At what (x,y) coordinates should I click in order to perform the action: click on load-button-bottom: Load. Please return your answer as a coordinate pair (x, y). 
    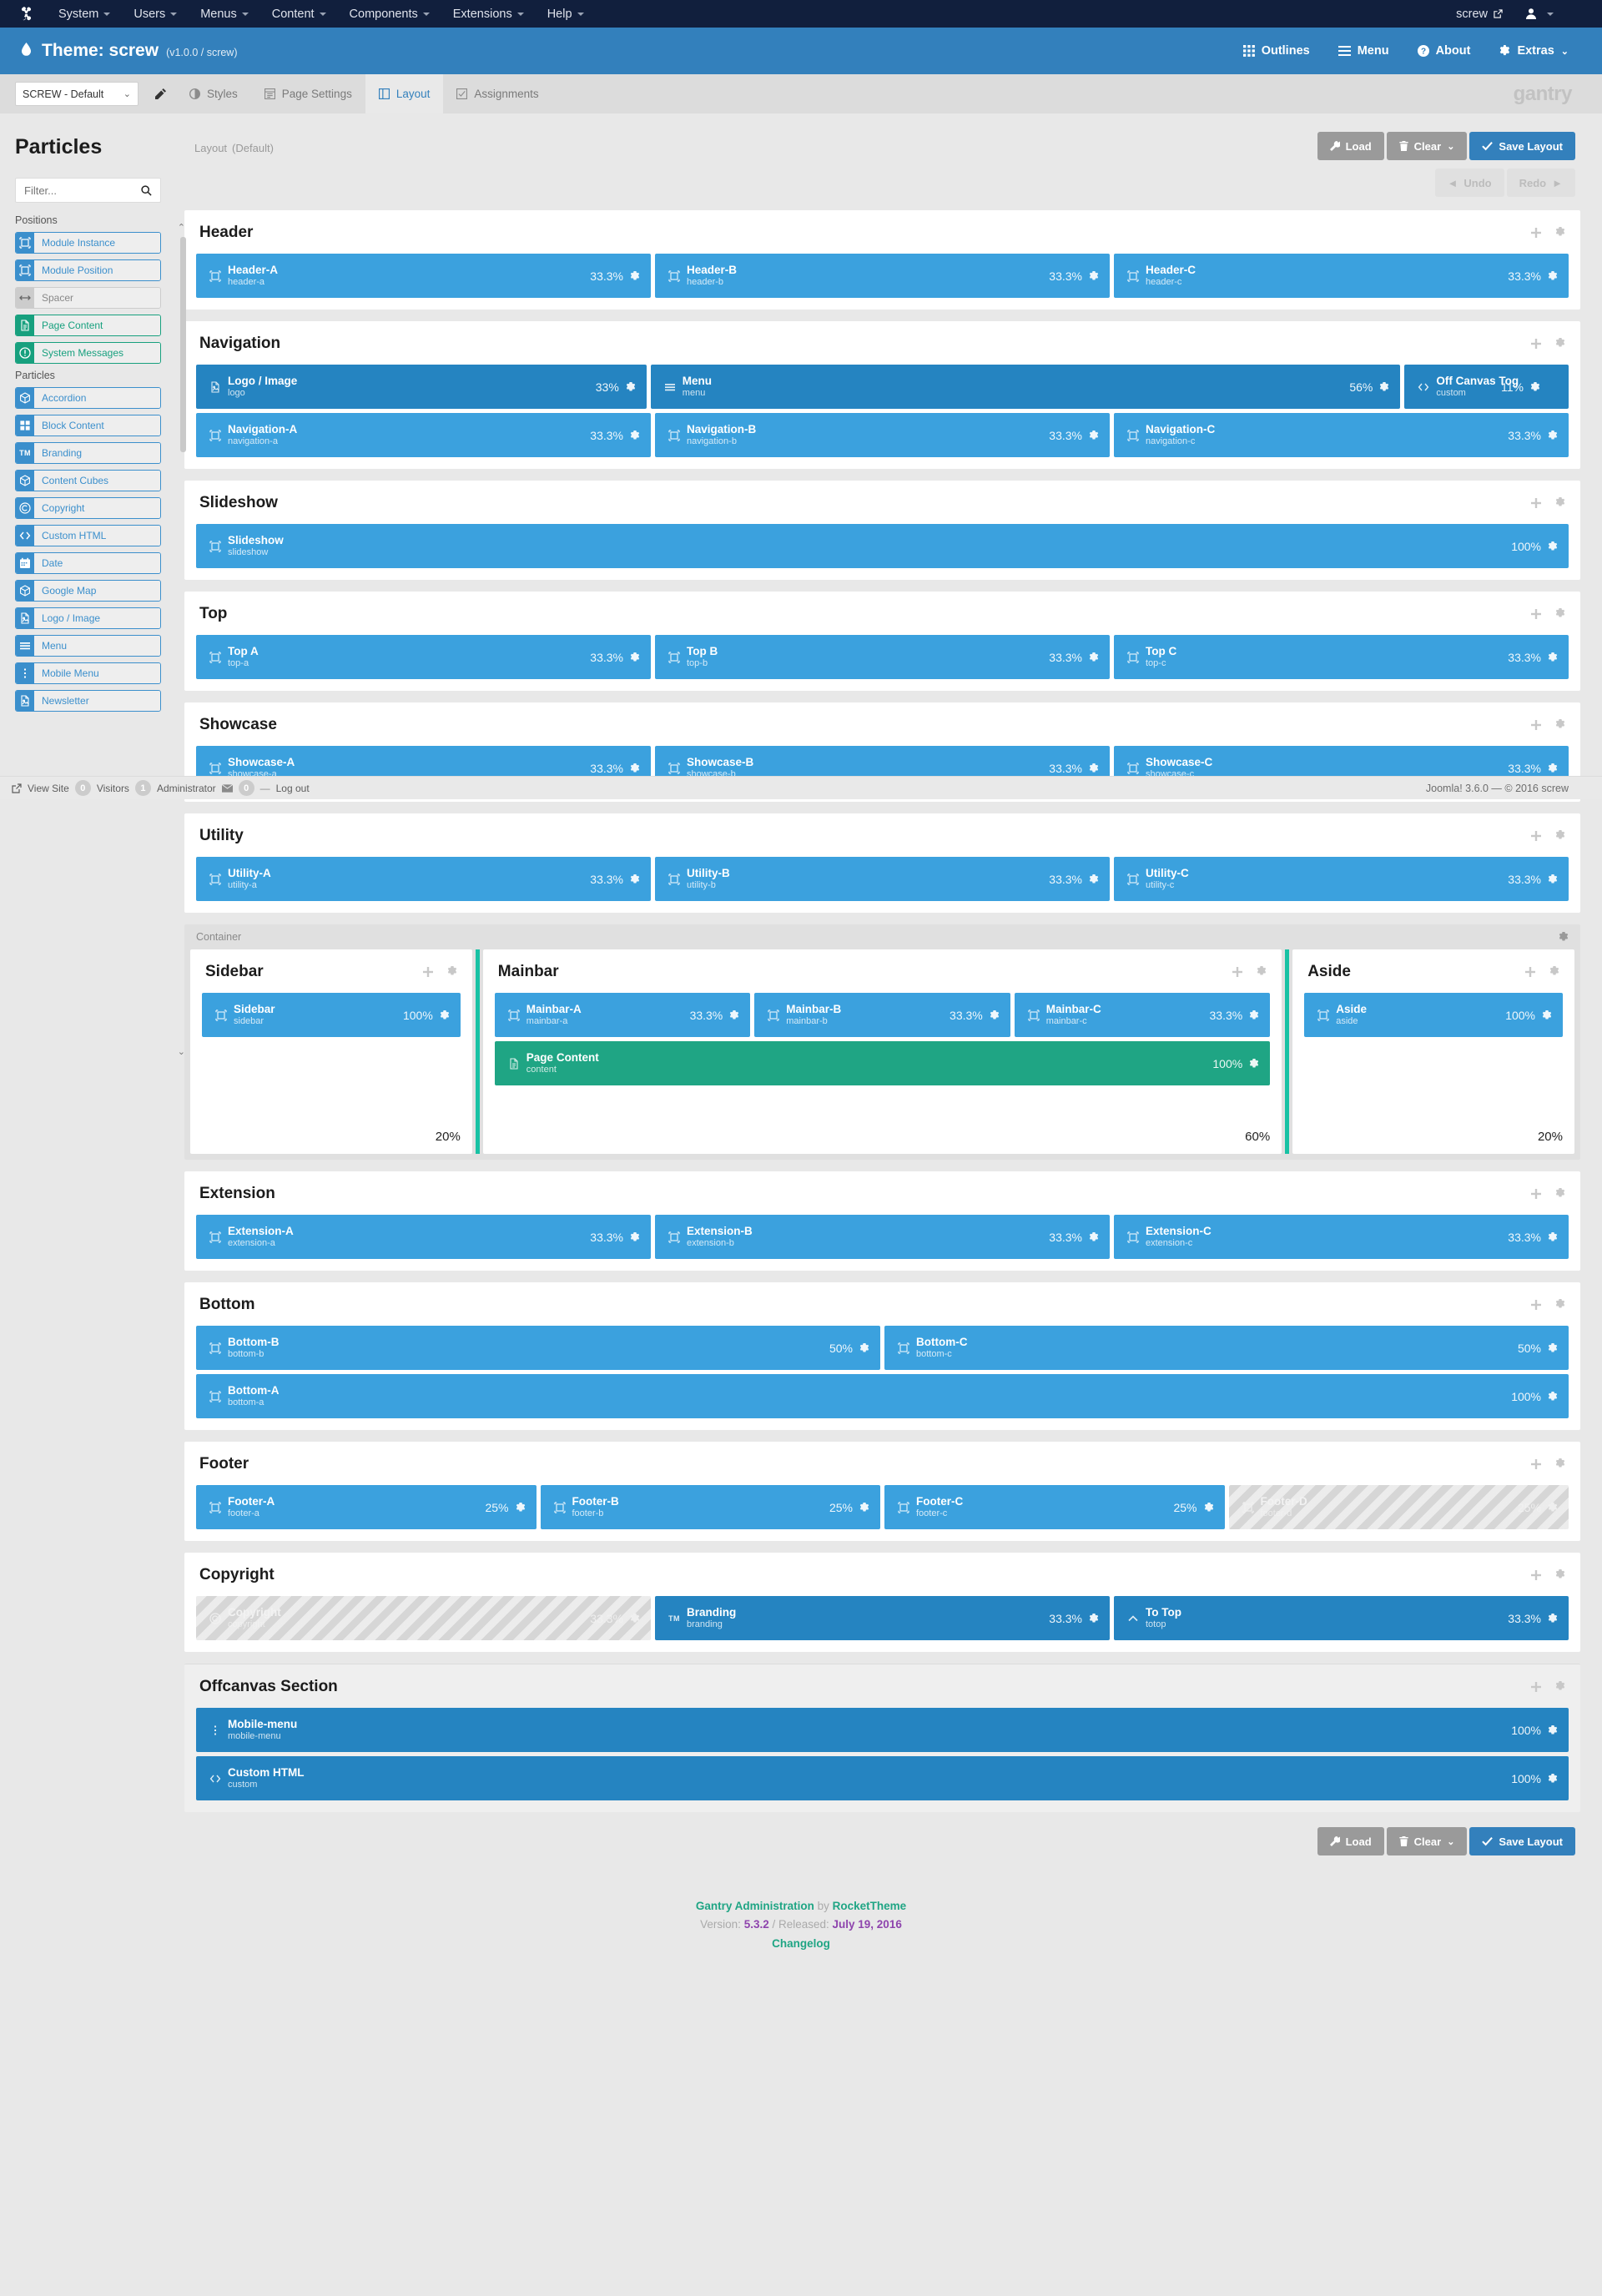
    Looking at the image, I should click on (1350, 1841).